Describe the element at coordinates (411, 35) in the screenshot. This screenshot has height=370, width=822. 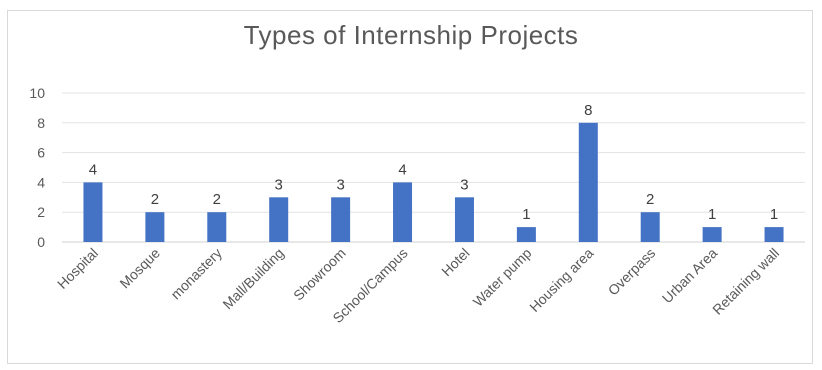
I see `chart-title: Types of Internship Projects` at that location.